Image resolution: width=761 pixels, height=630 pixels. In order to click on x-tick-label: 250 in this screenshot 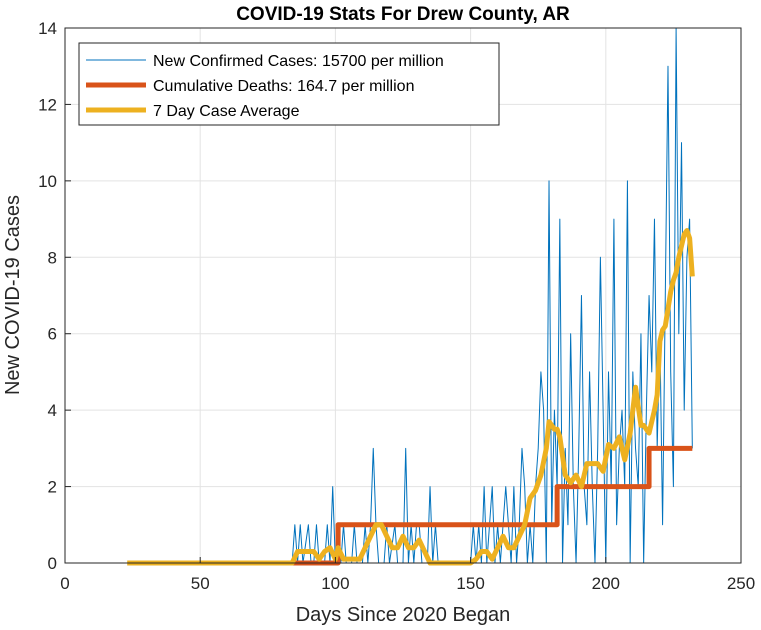, I will do `click(741, 583)`.